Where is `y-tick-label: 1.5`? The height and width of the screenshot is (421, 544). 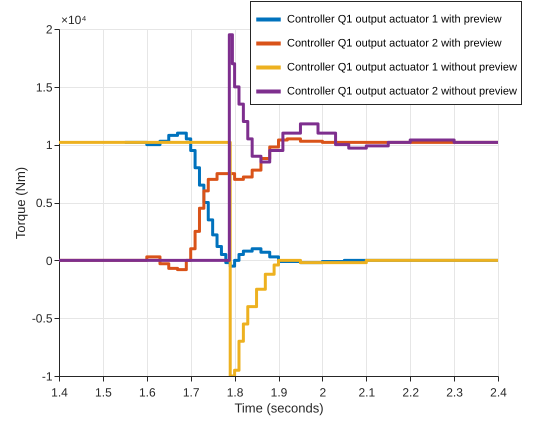 y-tick-label: 1.5 is located at coordinates (44, 87).